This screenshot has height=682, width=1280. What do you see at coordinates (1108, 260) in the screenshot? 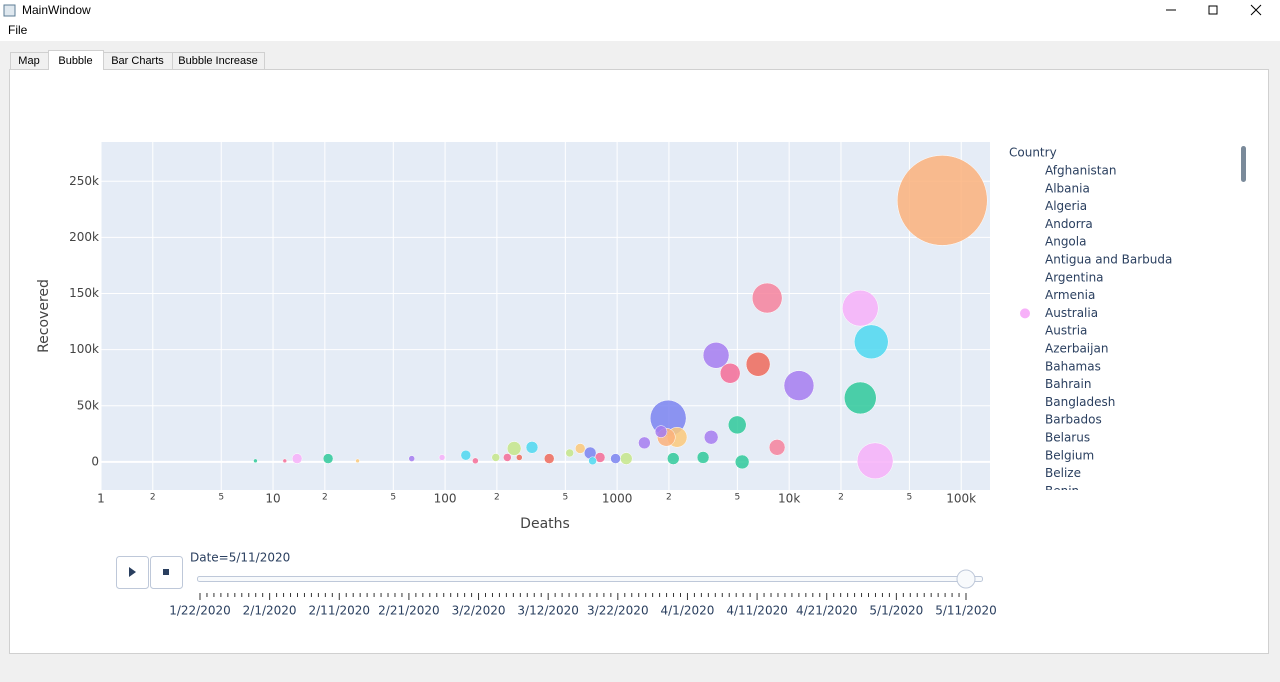
I see `legend-label: Antigua and Barbuda` at bounding box center [1108, 260].